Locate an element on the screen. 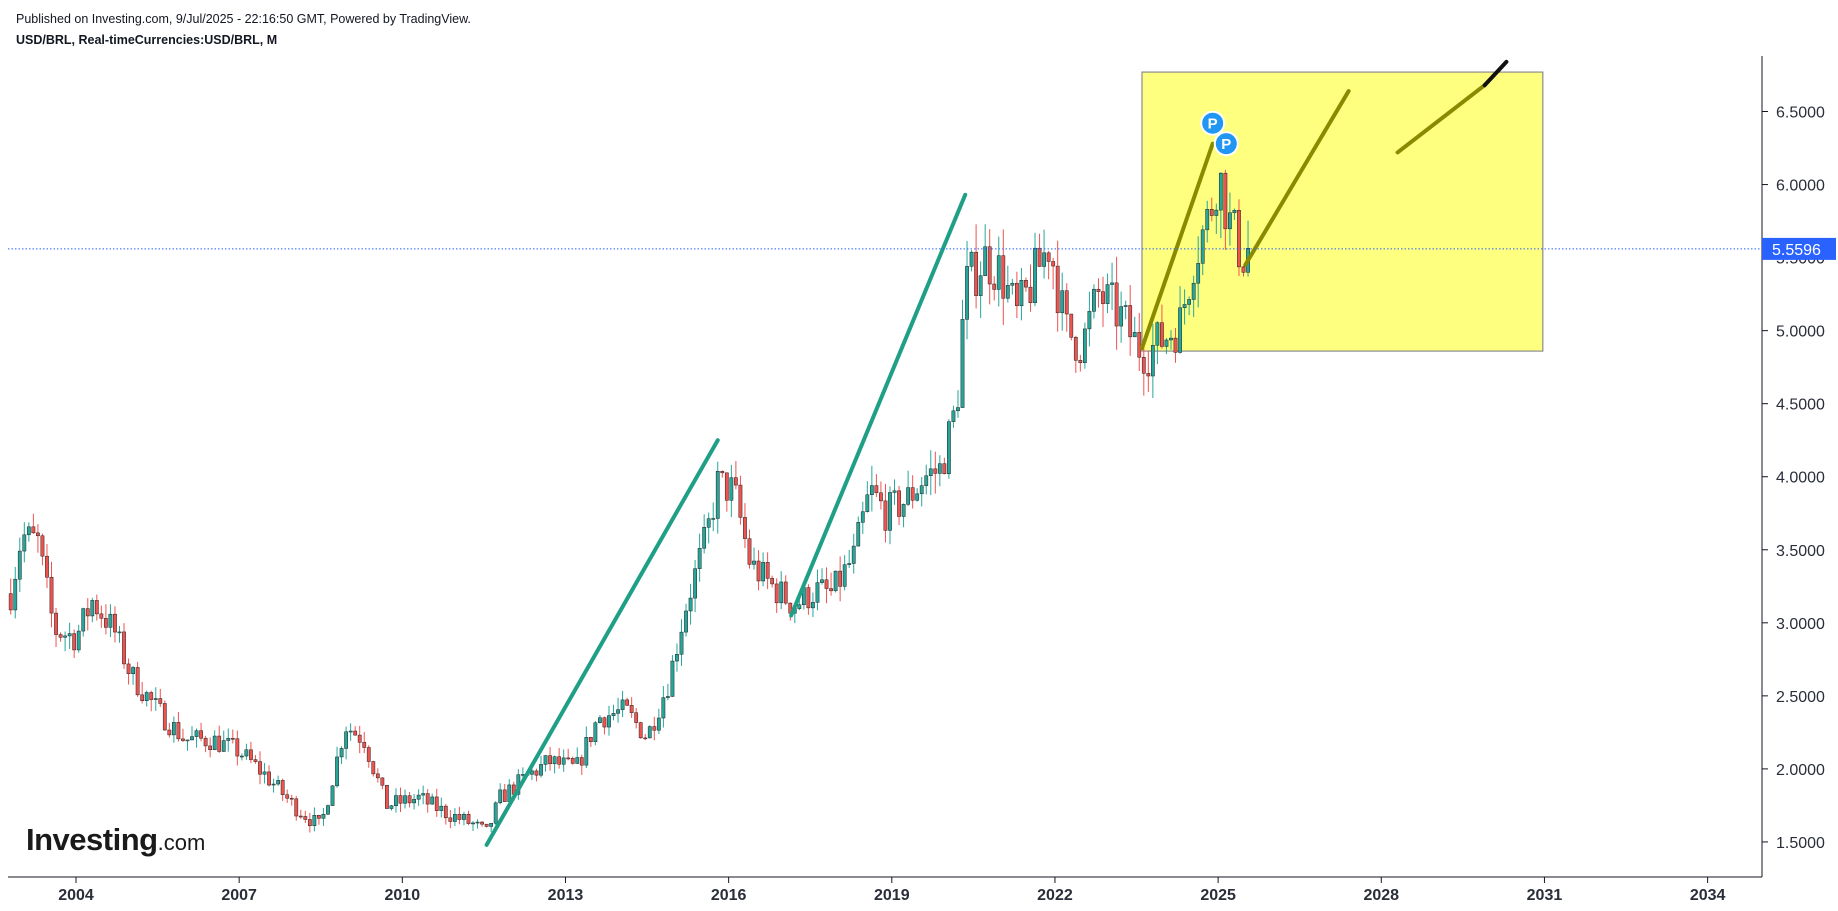 The height and width of the screenshot is (911, 1838). last-price-label: 5.5596 is located at coordinates (1799, 248).